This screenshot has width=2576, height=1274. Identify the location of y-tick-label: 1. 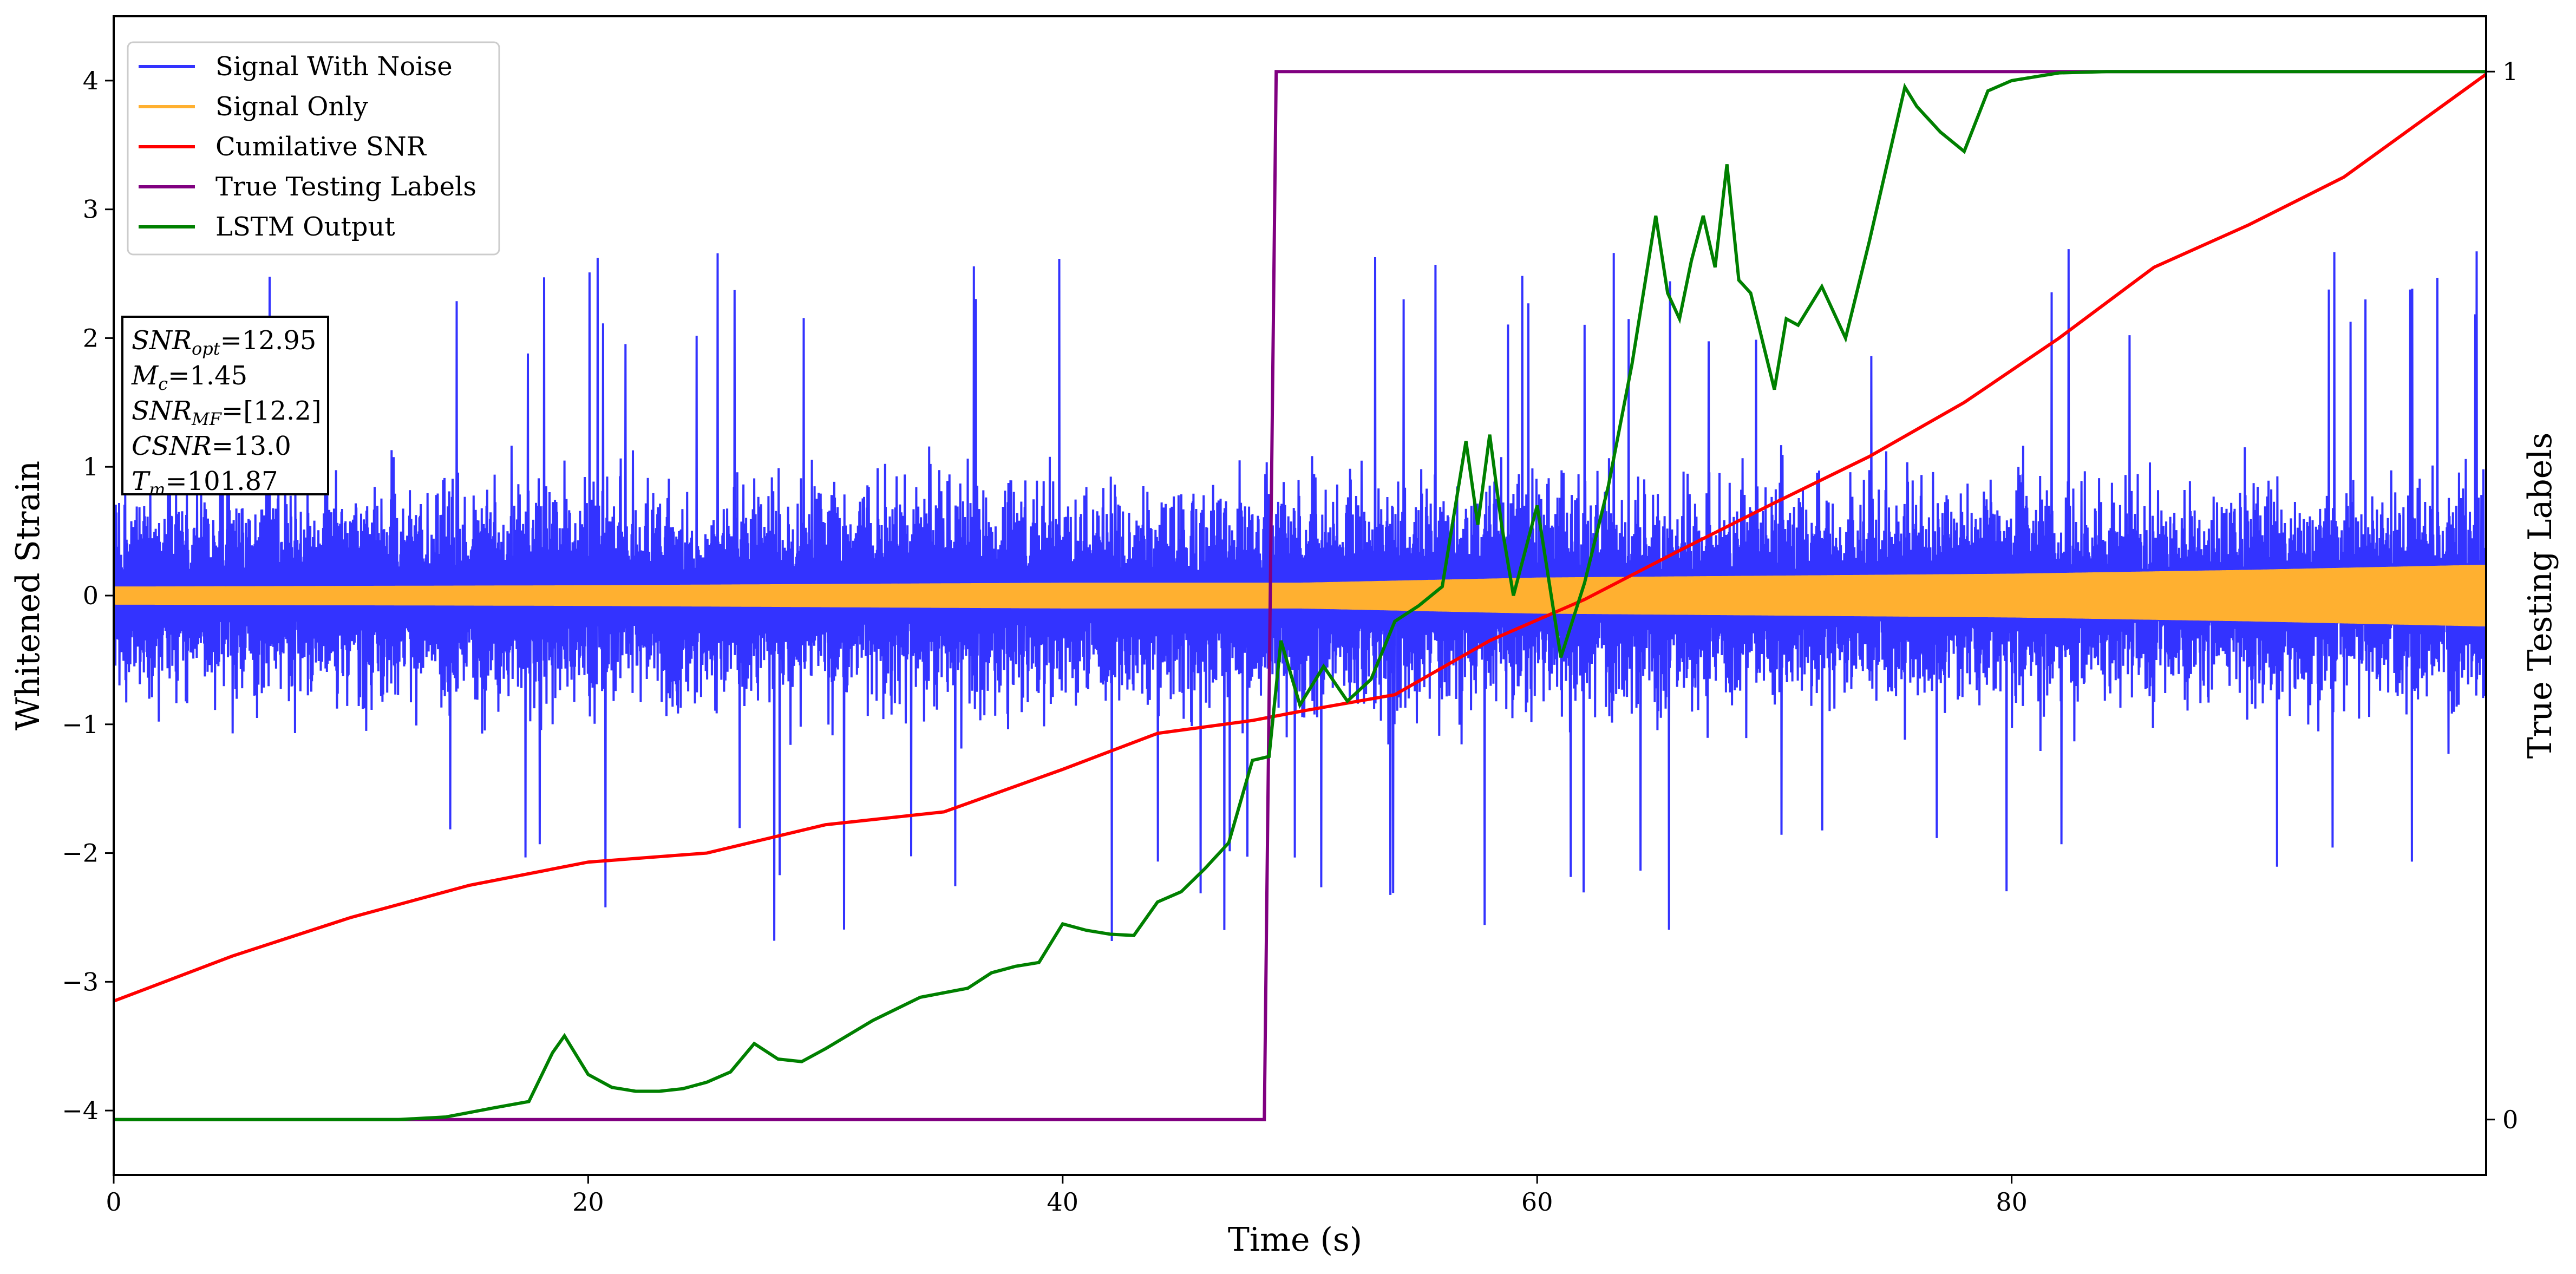
(91, 466).